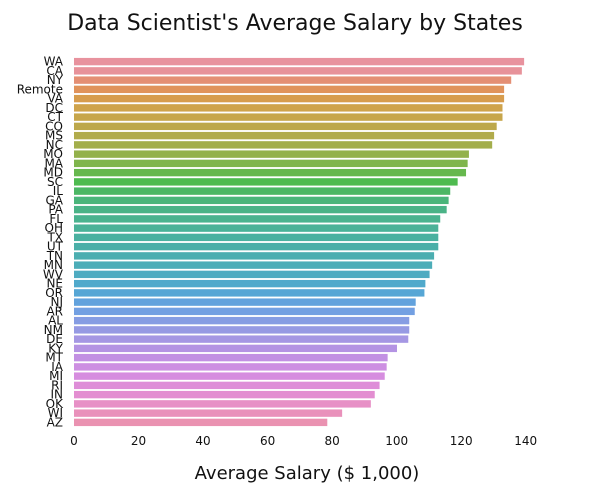  What do you see at coordinates (260, 209) in the screenshot?
I see `bar-pa` at bounding box center [260, 209].